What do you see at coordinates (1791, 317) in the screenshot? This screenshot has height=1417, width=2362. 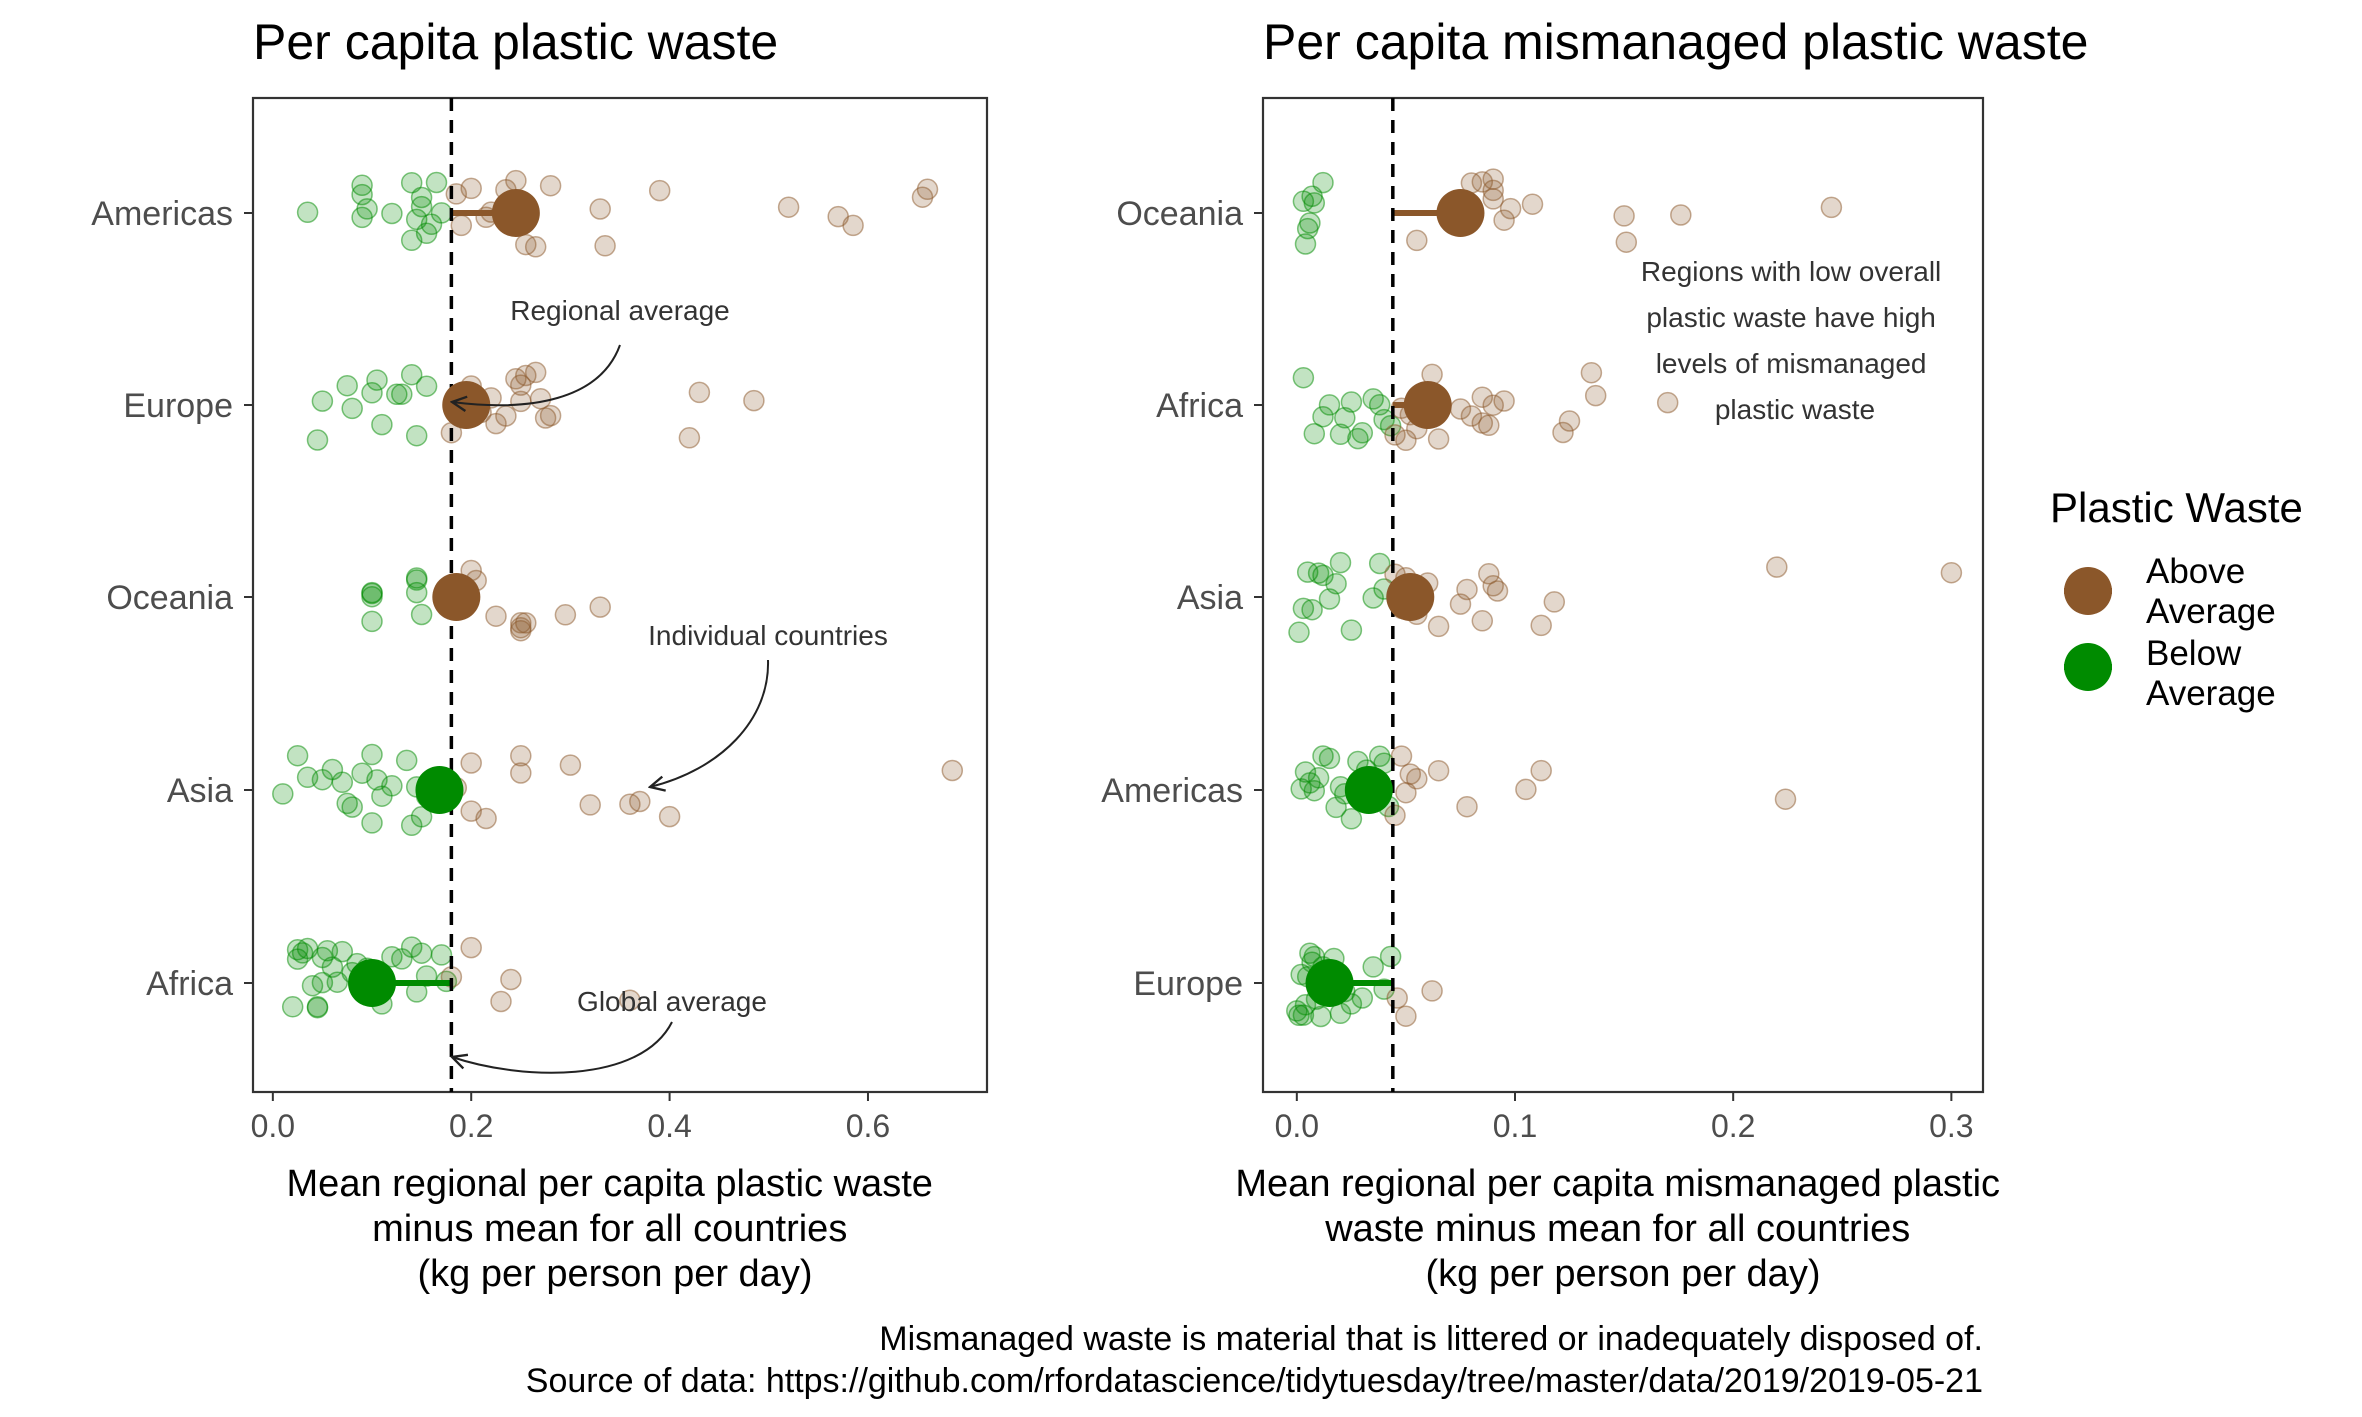 I see `annotation-low-overall-line-2: plastic waste have high` at bounding box center [1791, 317].